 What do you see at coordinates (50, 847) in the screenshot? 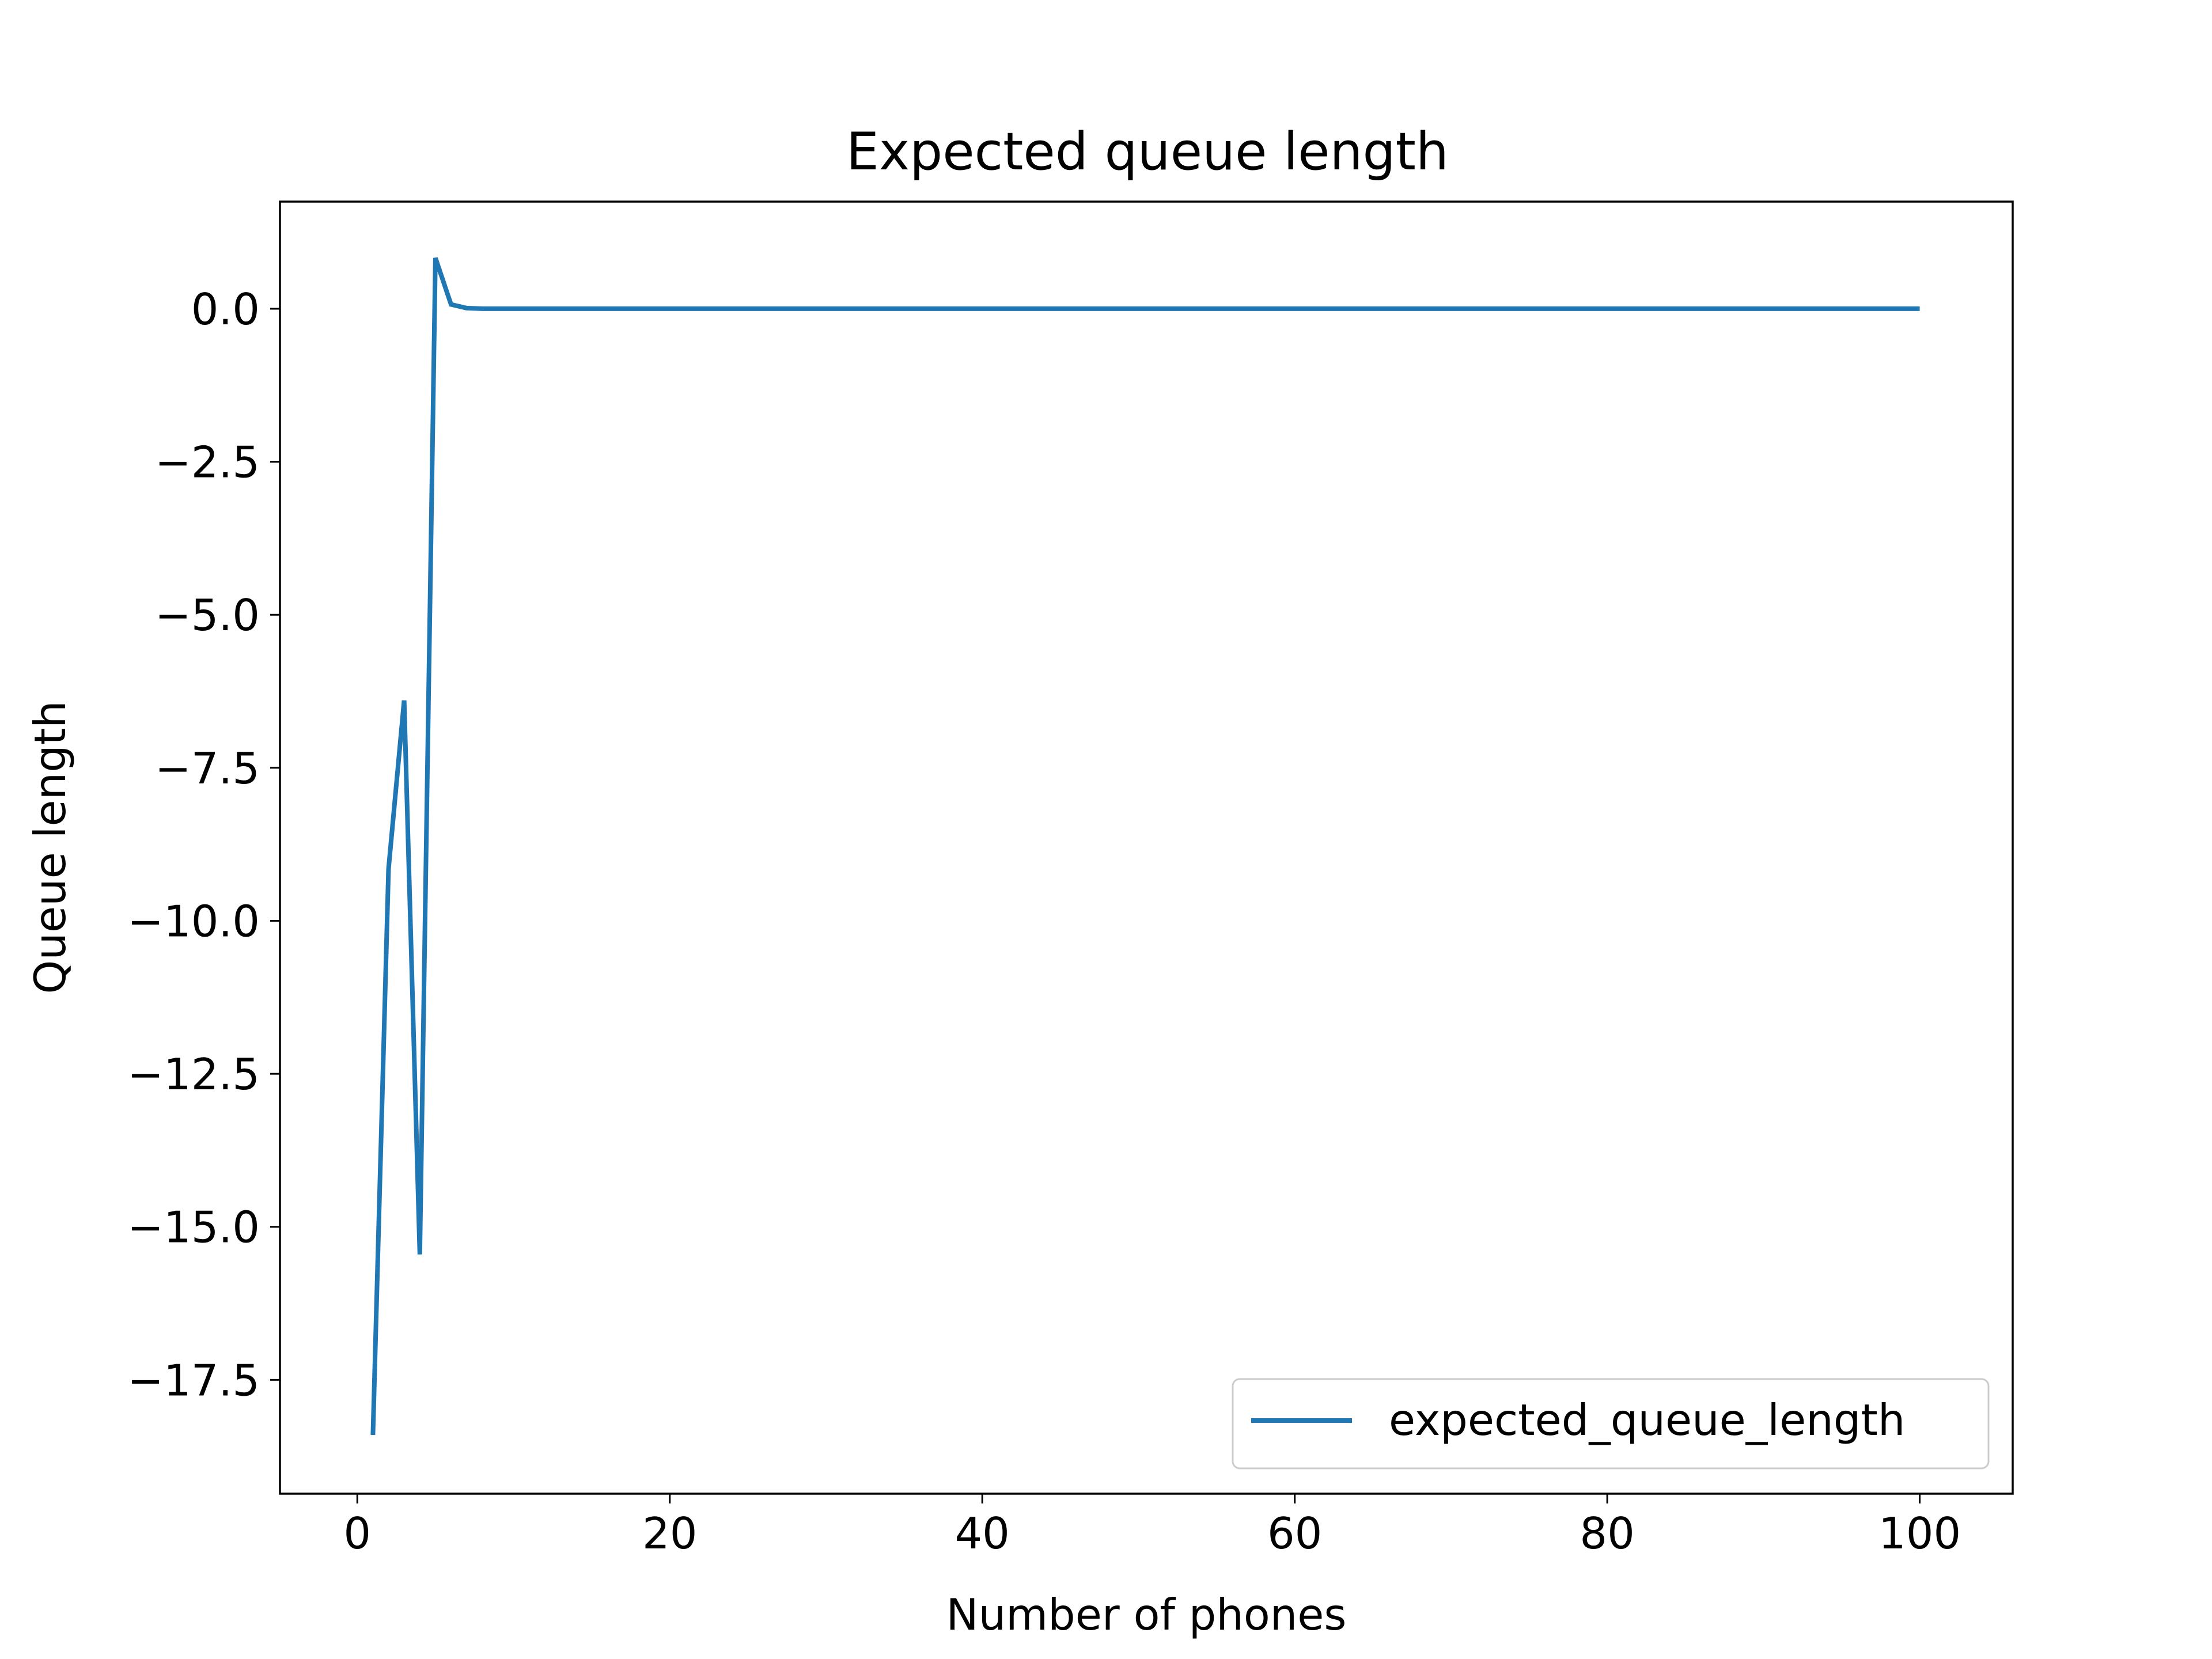
I see `y-axis-label: Queue length` at bounding box center [50, 847].